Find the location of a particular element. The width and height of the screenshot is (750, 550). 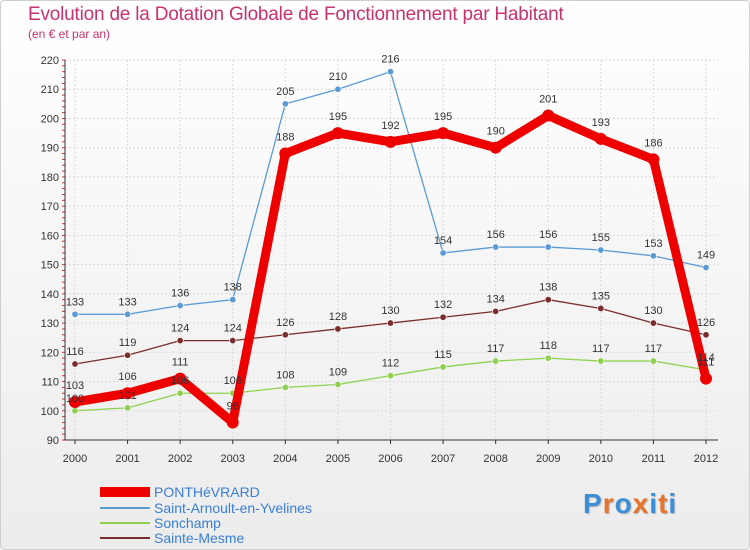

x-tick-label: 2000 is located at coordinates (75, 459).